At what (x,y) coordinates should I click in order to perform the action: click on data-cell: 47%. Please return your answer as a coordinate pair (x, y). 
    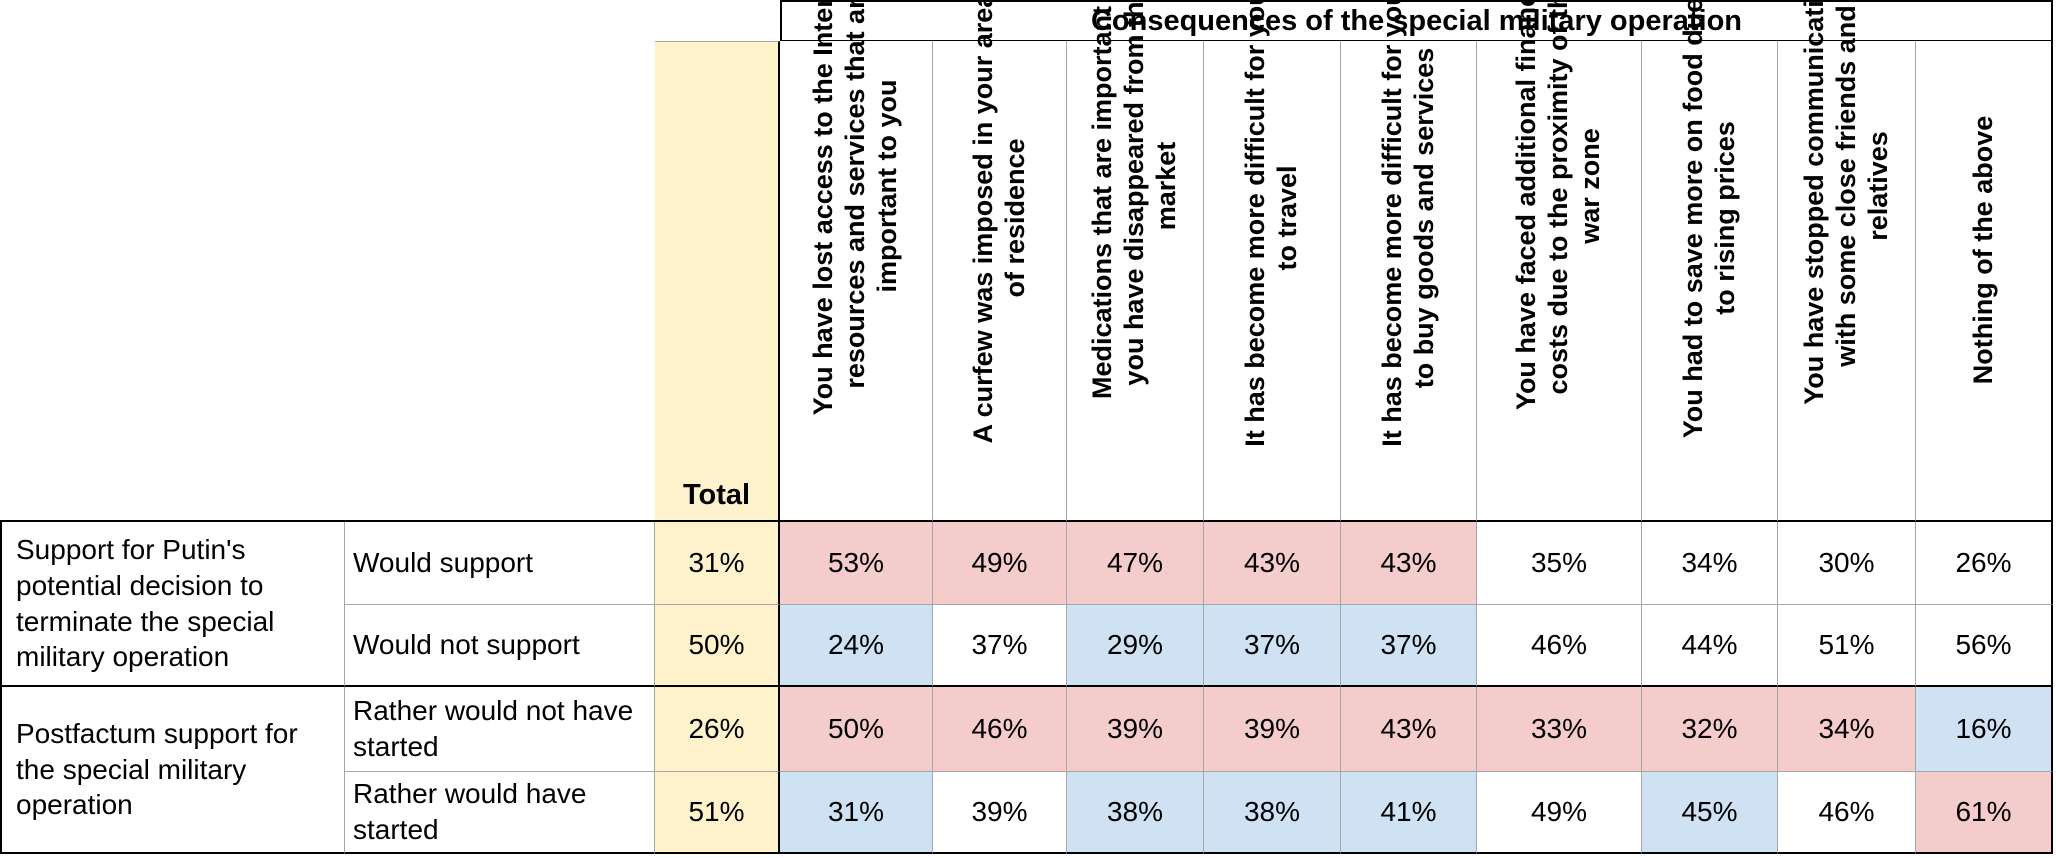
    Looking at the image, I should click on (1135, 563).